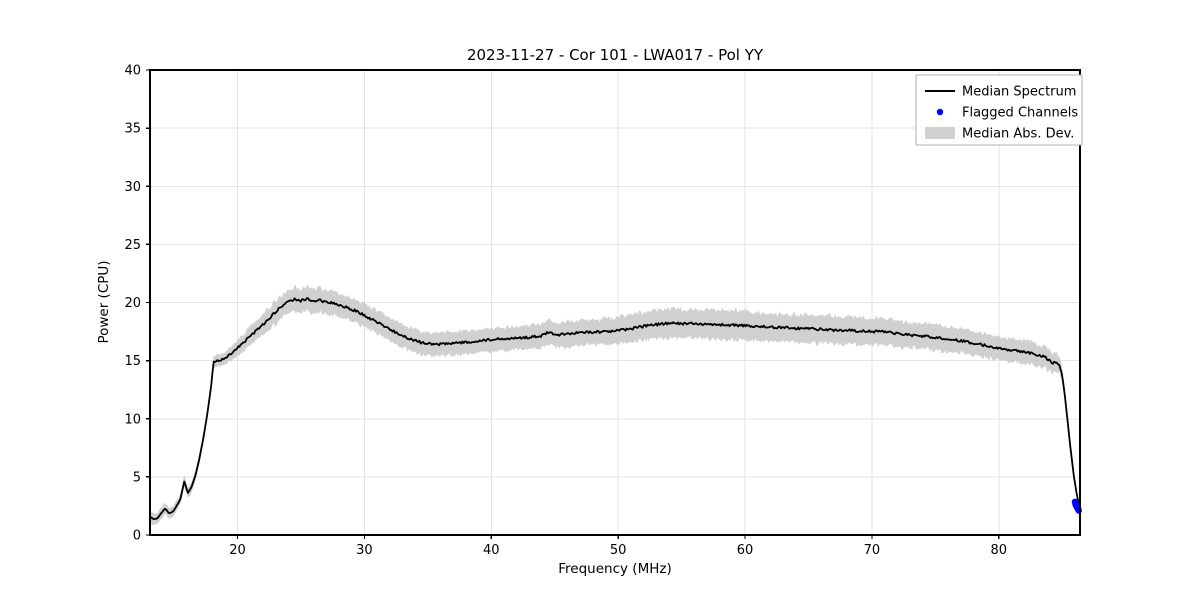 The height and width of the screenshot is (600, 1200). I want to click on y-tick-label: 0, so click(137, 536).